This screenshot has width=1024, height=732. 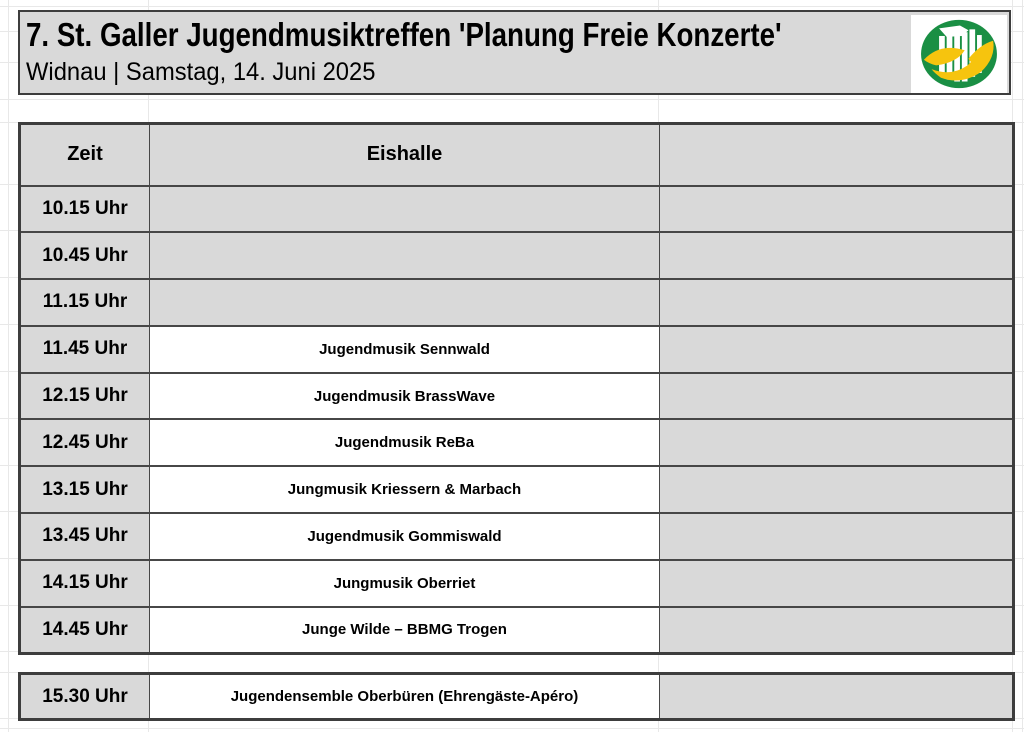 I want to click on time-cell: 13.15 Uhr, so click(x=84, y=490).